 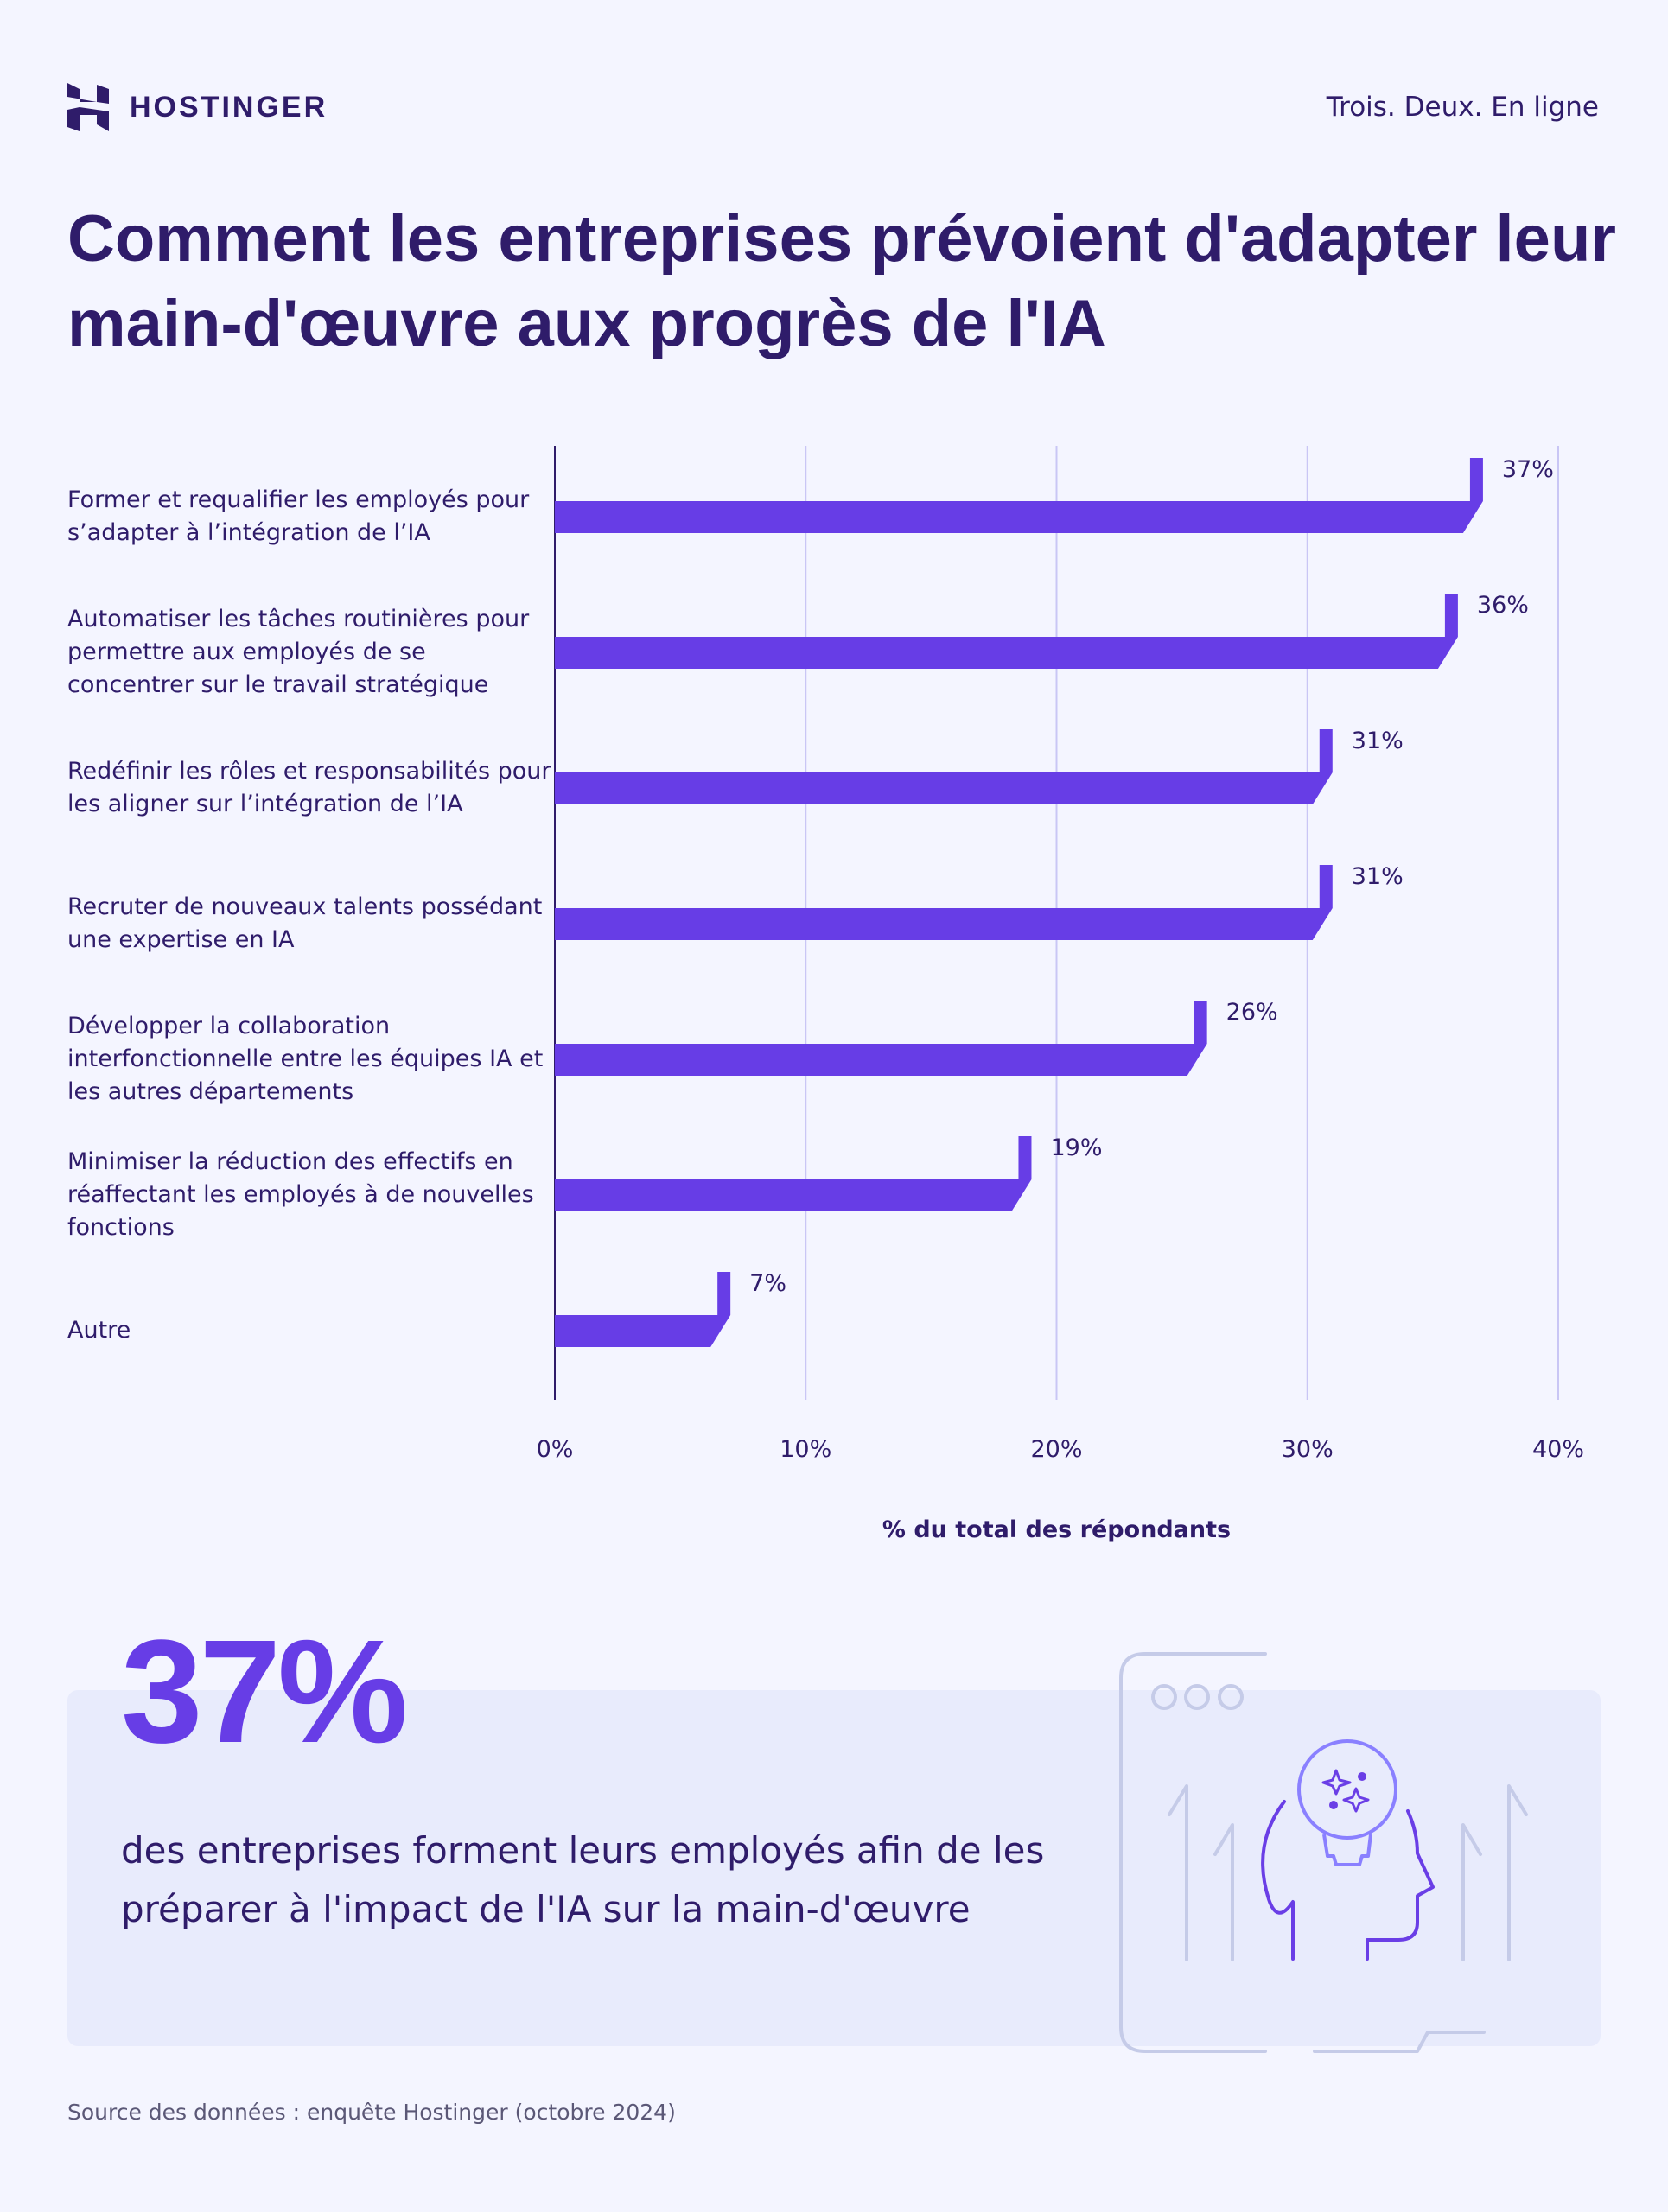 What do you see at coordinates (99, 1330) in the screenshot?
I see `category-label: Autre` at bounding box center [99, 1330].